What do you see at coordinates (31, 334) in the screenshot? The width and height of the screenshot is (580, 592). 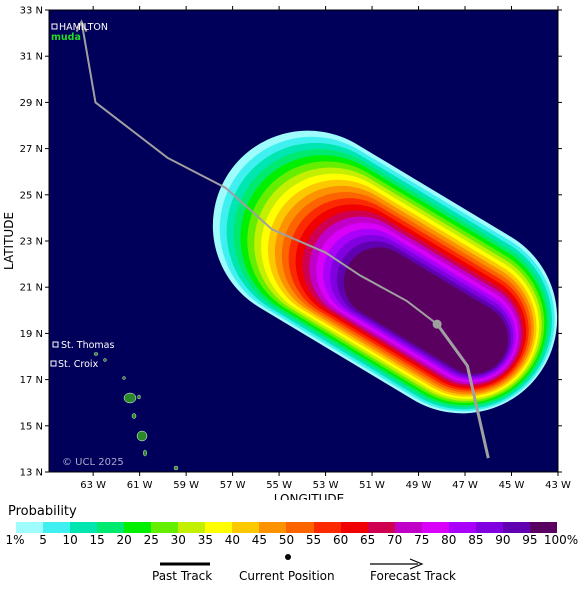 I see `lat-tick-label: 19 N` at bounding box center [31, 334].